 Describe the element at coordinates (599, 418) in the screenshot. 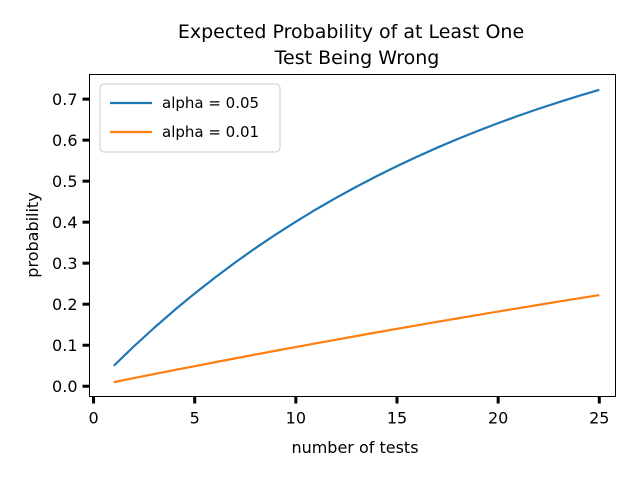

I see `x-tick-label: 25` at that location.